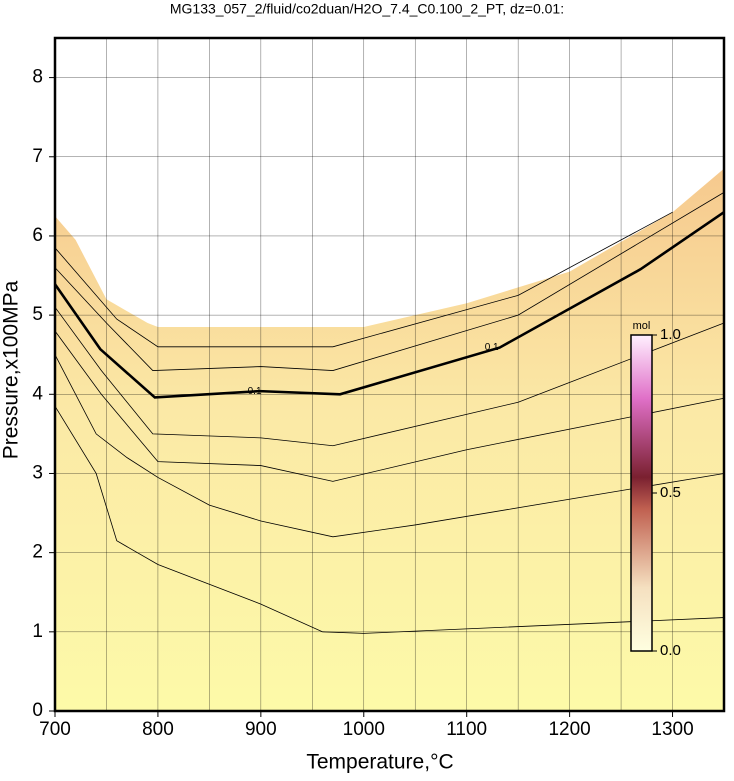  Describe the element at coordinates (55, 729) in the screenshot. I see `x-tick-label: 700` at that location.